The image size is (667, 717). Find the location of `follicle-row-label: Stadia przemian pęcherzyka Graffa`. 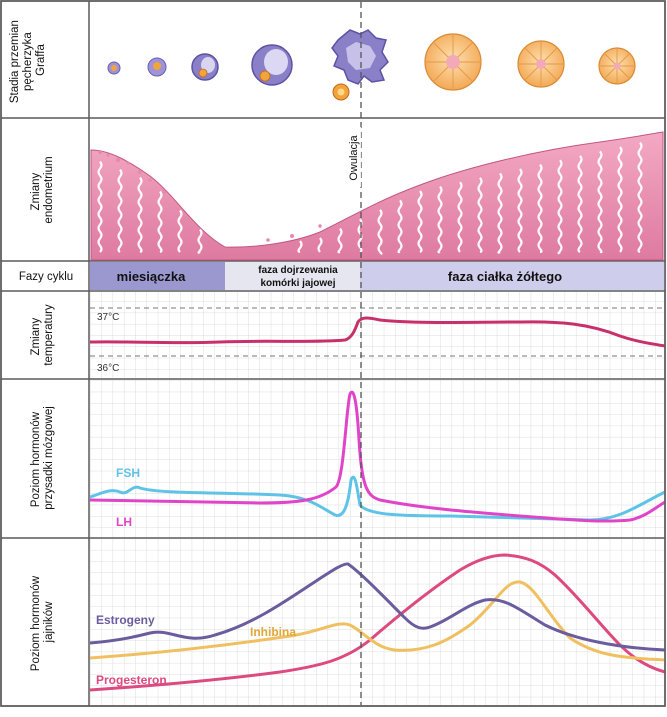

follicle-row-label: Stadia przemian pęcherzyka Graffa is located at coordinates (28, 60).